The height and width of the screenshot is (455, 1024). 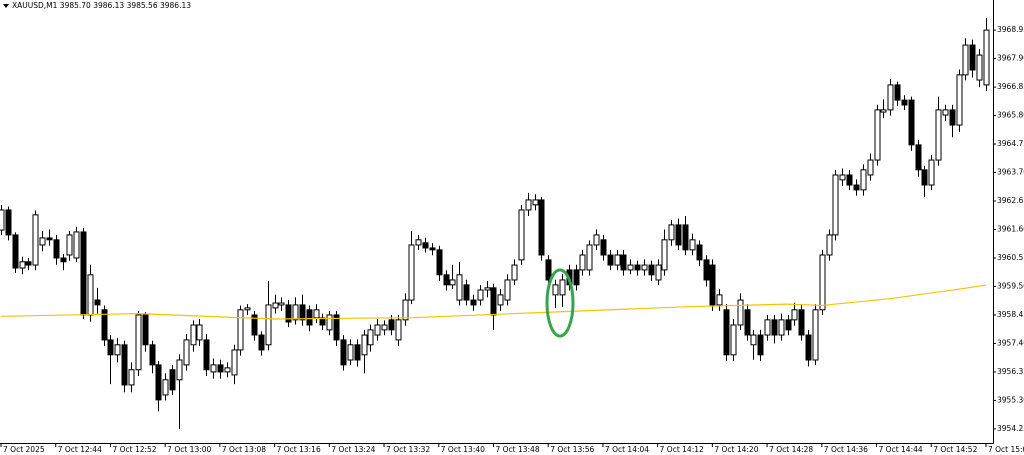 I want to click on x-tick-label: 7 Oct 13:00, so click(x=189, y=449).